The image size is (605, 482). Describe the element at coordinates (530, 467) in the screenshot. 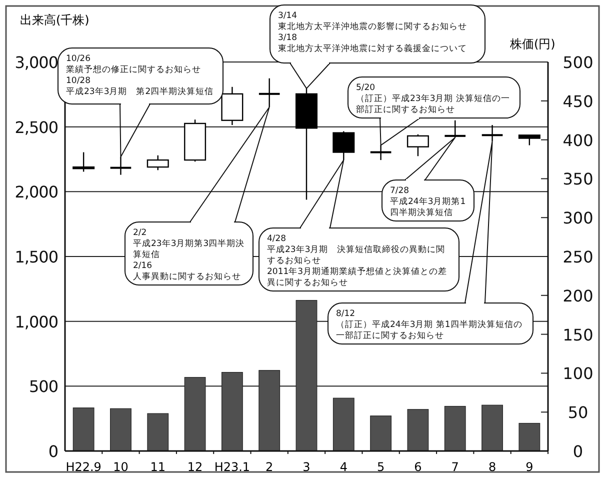

I see `x-tick-label: 9` at that location.